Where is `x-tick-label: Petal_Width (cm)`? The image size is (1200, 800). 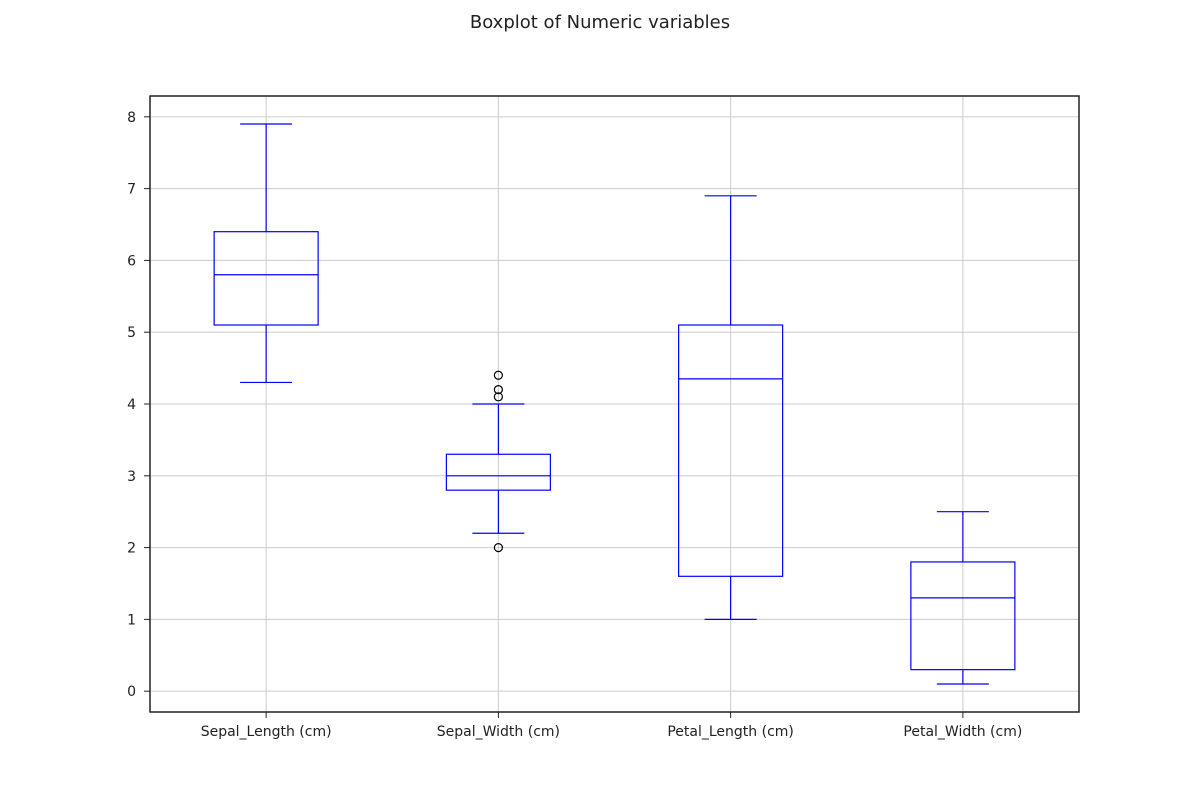 x-tick-label: Petal_Width (cm) is located at coordinates (962, 732).